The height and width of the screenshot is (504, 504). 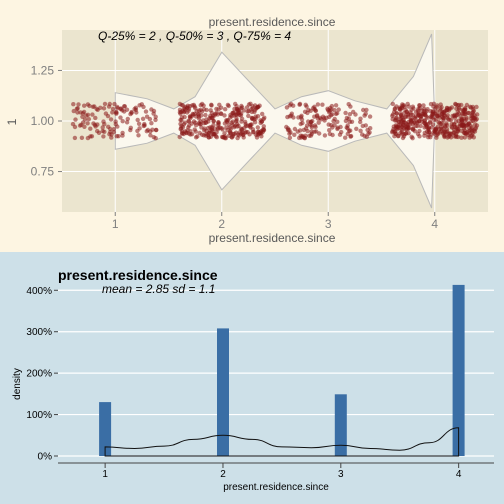 What do you see at coordinates (459, 474) in the screenshot?
I see `histogram-x-tick-label-4: 4` at bounding box center [459, 474].